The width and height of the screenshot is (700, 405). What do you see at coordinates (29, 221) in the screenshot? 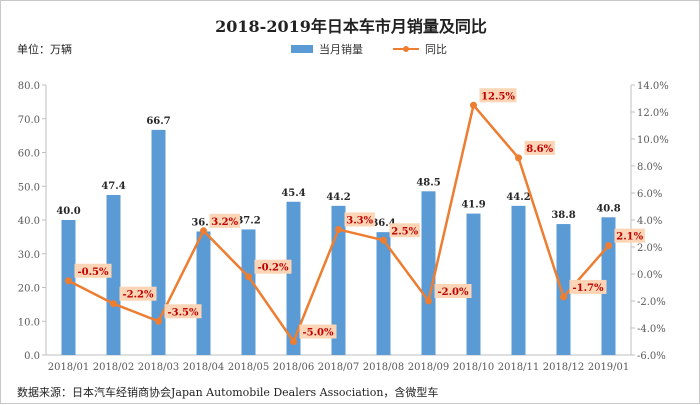
I see `y-left-tick-label: 40.0` at bounding box center [29, 221].